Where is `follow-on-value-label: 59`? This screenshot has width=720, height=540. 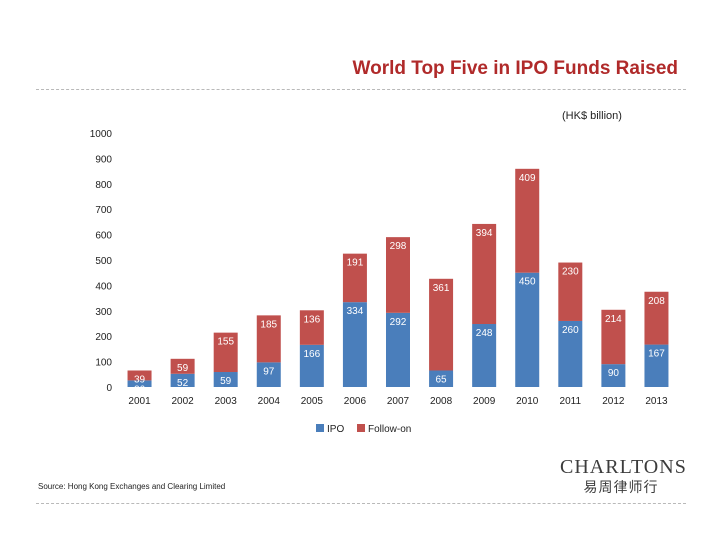
follow-on-value-label: 59 is located at coordinates (183, 368).